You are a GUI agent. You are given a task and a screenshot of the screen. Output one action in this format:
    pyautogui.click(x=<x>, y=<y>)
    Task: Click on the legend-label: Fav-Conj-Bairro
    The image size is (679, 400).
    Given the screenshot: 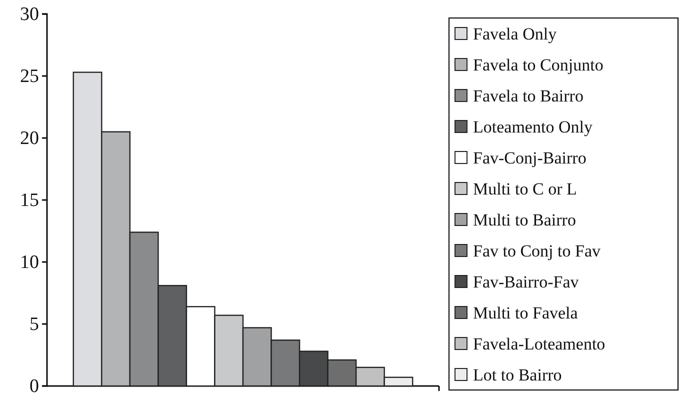 What is the action you would take?
    pyautogui.click(x=529, y=158)
    